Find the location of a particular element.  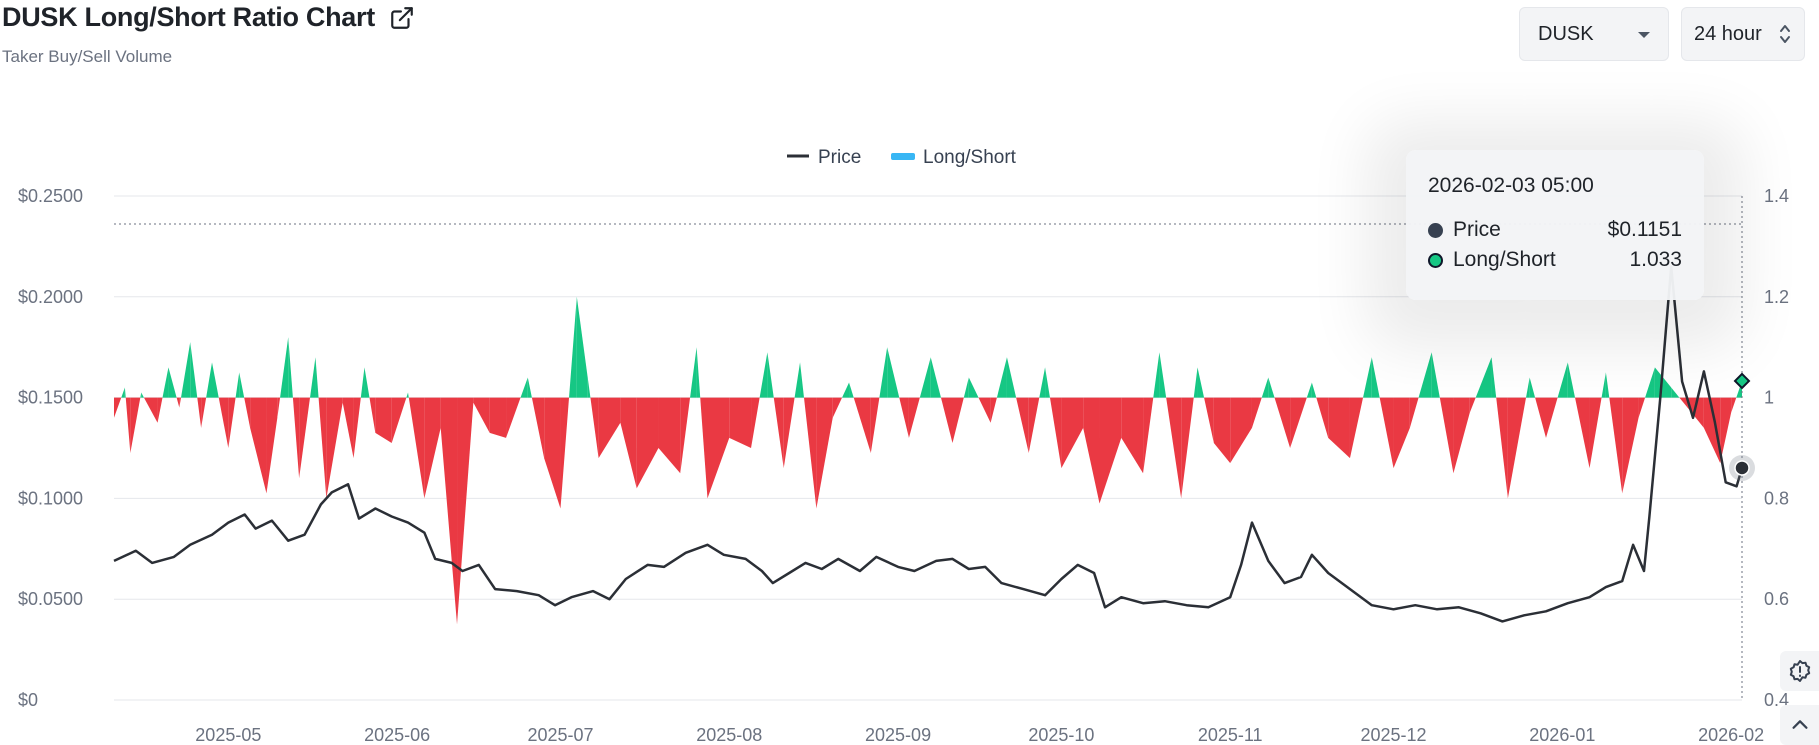

x-tick-label: 2026-02 is located at coordinates (1731, 735).